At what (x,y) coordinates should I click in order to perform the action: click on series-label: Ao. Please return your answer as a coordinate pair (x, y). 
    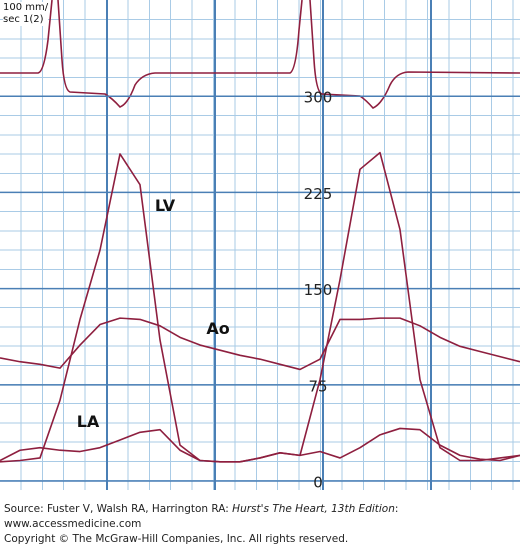
    Looking at the image, I should click on (217, 328).